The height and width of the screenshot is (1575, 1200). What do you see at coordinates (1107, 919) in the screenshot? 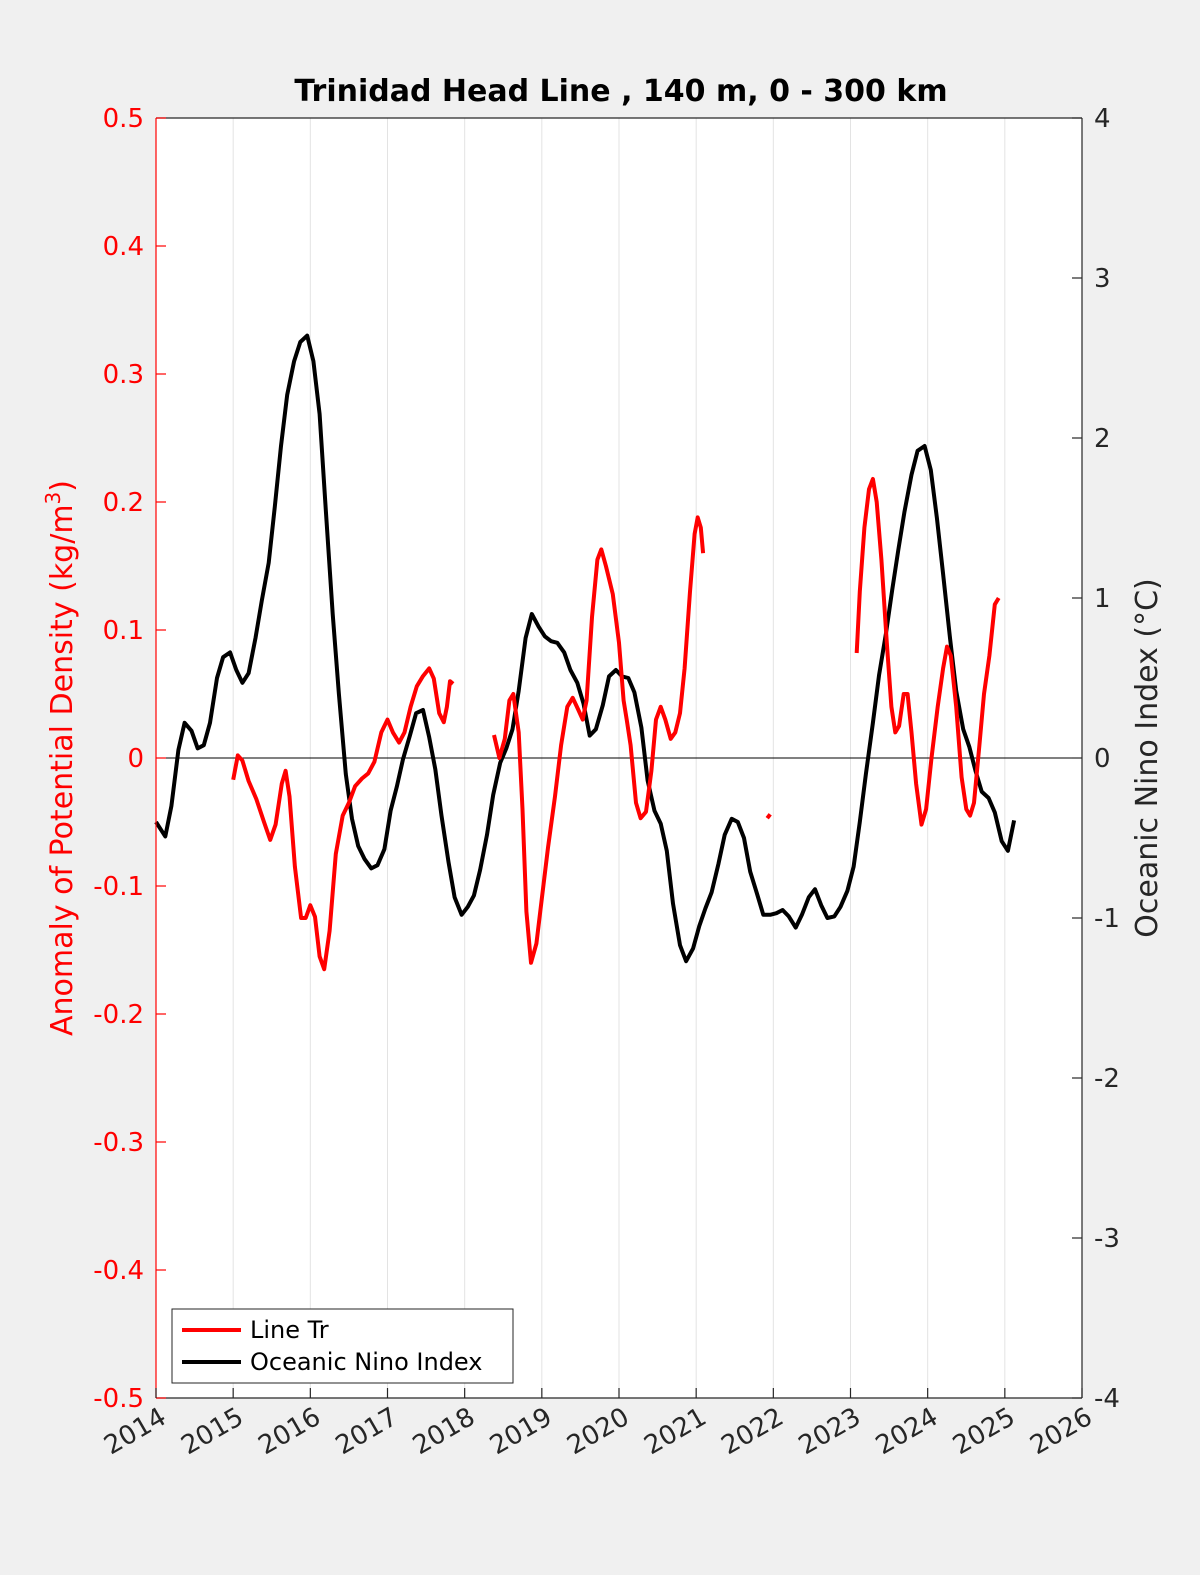
I see `y-right-tick-label: -1` at bounding box center [1107, 919].